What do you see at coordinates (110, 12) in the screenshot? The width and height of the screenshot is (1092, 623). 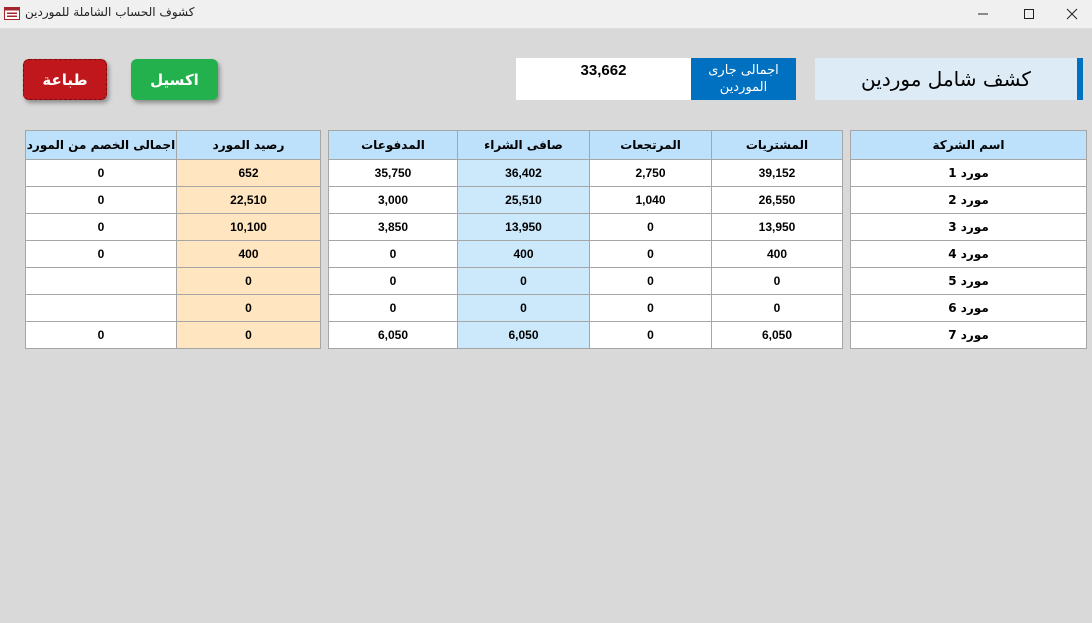 I see `window-title: كشوف الحساب الشاملة للموردين` at bounding box center [110, 12].